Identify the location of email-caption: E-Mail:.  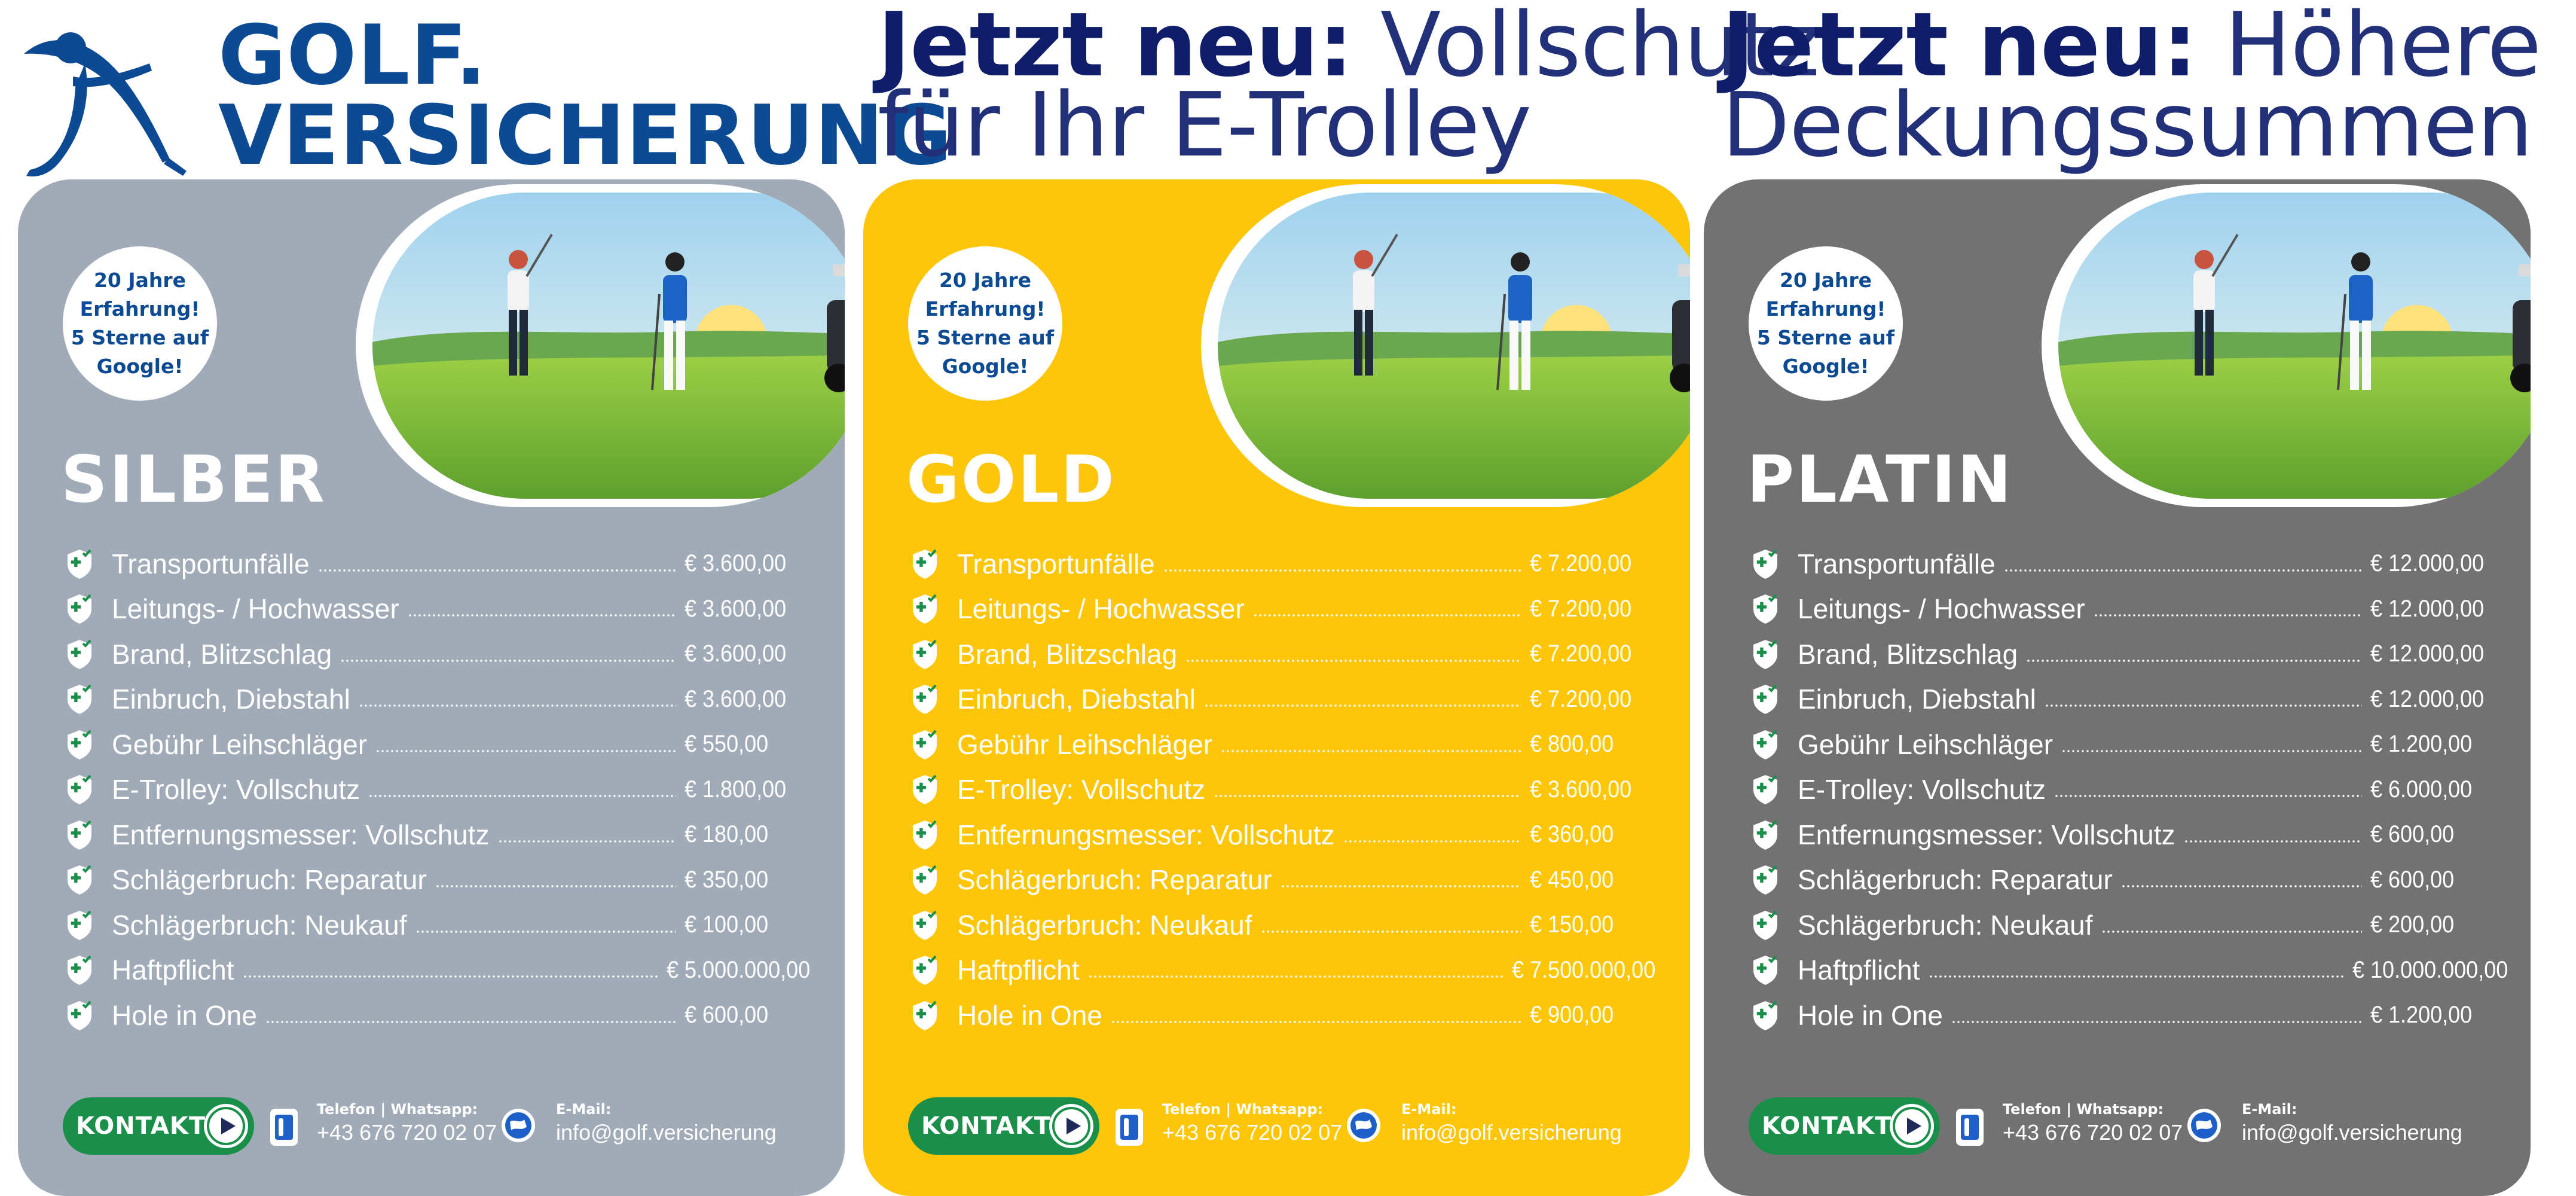
(2270, 1109).